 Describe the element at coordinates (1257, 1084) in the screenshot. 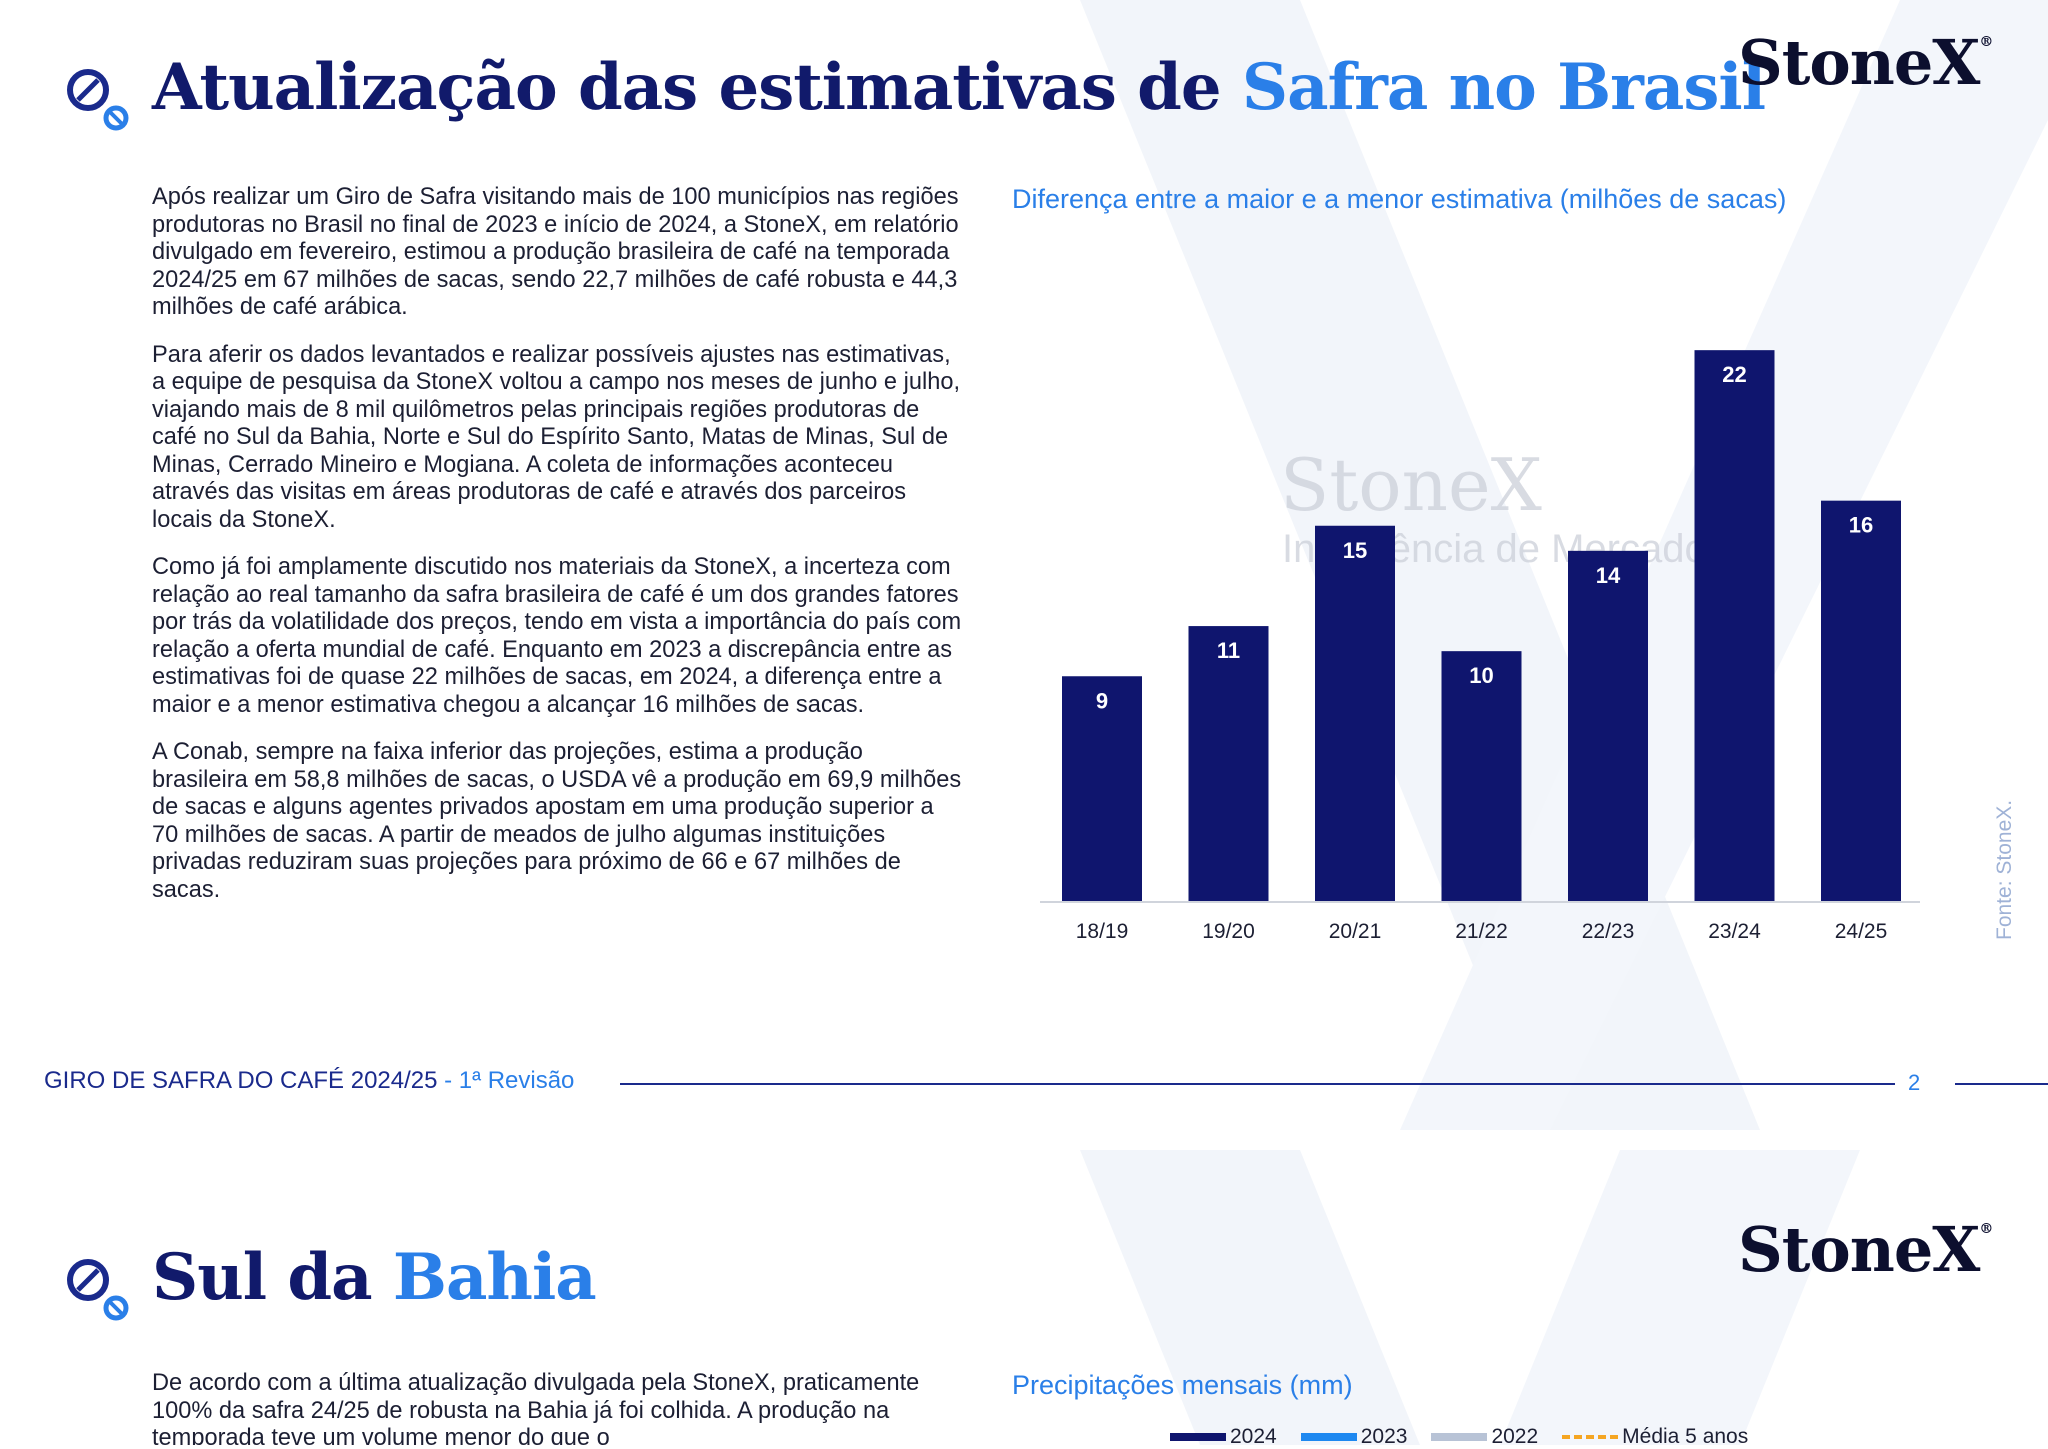

I see `footer-divider` at that location.